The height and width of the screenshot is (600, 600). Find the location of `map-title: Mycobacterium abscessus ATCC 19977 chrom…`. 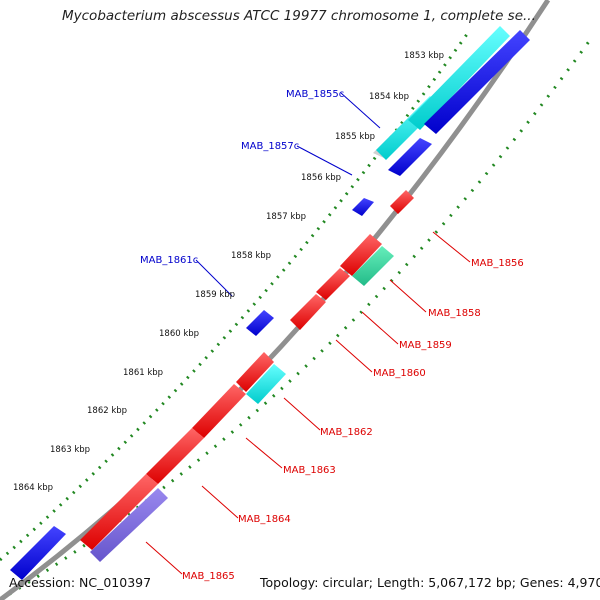

map-title: Mycobacterium abscessus ATCC 19977 chrom… is located at coordinates (299, 16).